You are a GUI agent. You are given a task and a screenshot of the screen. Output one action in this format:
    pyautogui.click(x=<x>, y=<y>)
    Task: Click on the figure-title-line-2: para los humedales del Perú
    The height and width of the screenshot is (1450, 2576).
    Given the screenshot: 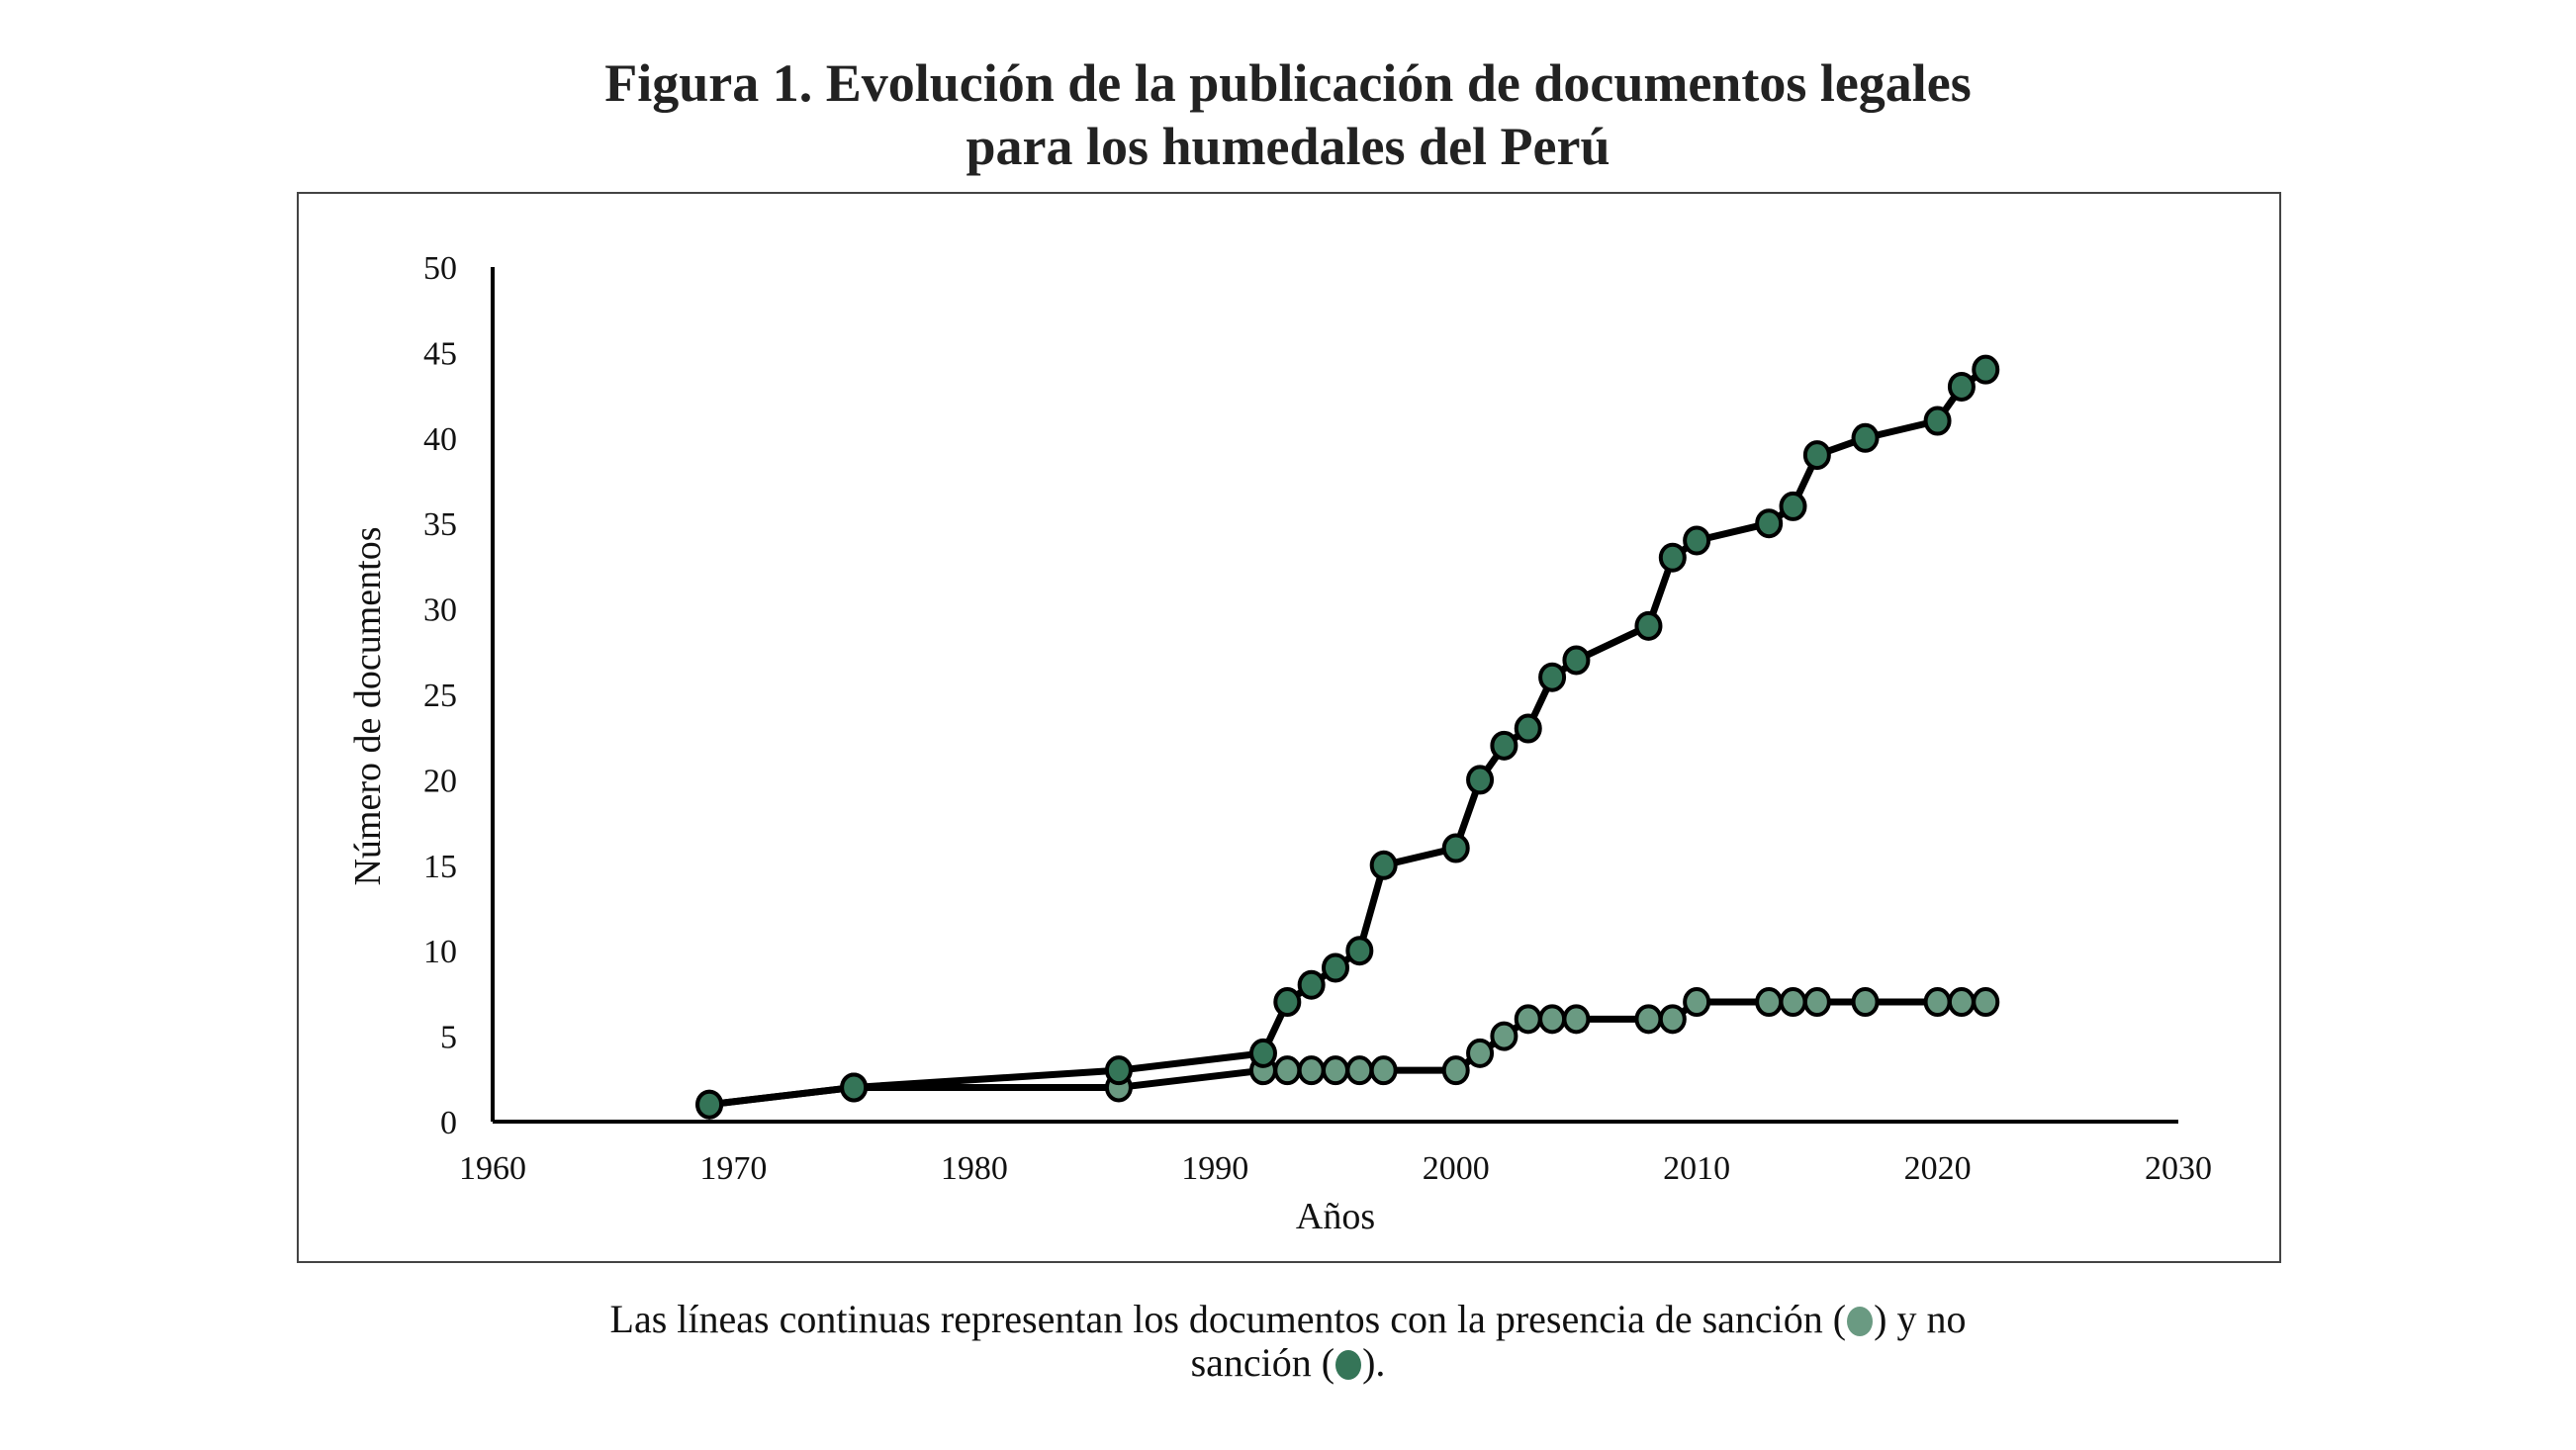 What is the action you would take?
    pyautogui.click(x=1288, y=146)
    